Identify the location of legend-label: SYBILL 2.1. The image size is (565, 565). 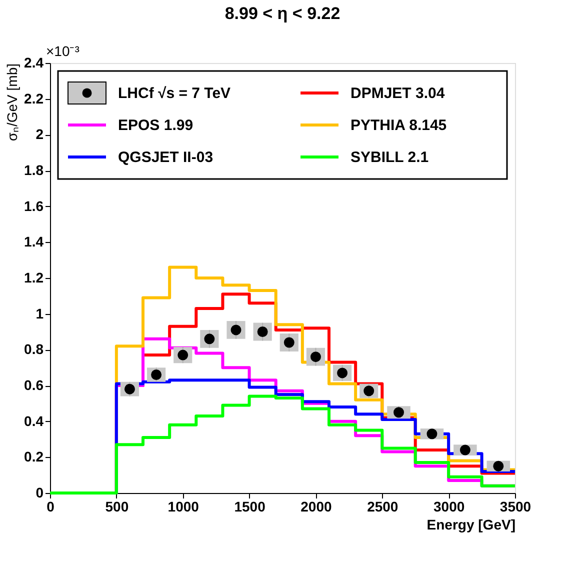
(389, 157).